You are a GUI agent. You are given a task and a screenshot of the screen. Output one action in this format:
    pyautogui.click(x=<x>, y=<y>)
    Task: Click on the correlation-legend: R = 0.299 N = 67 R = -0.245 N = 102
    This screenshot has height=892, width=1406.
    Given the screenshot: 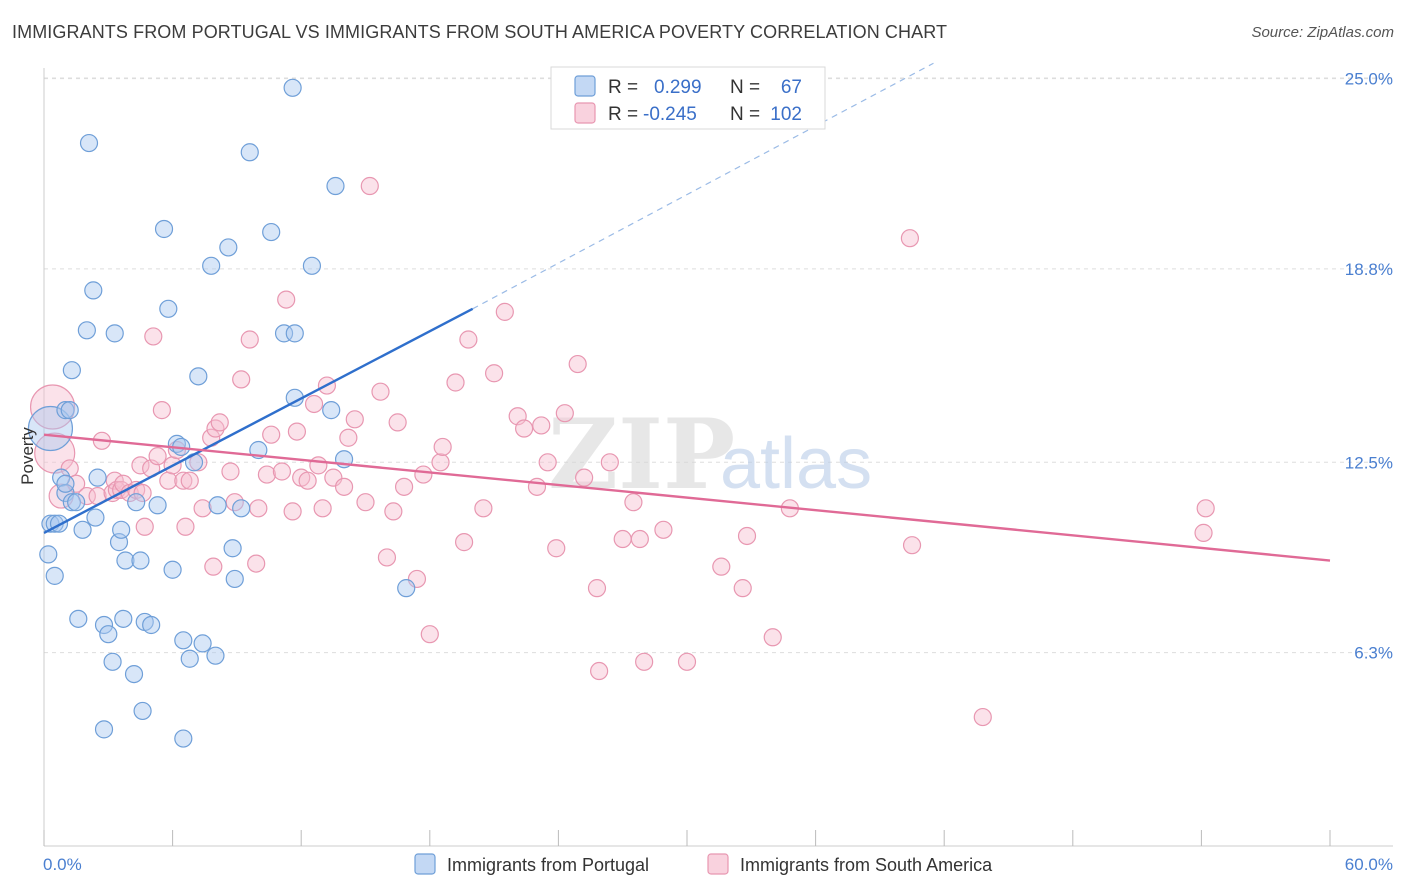 What is the action you would take?
    pyautogui.click(x=688, y=98)
    